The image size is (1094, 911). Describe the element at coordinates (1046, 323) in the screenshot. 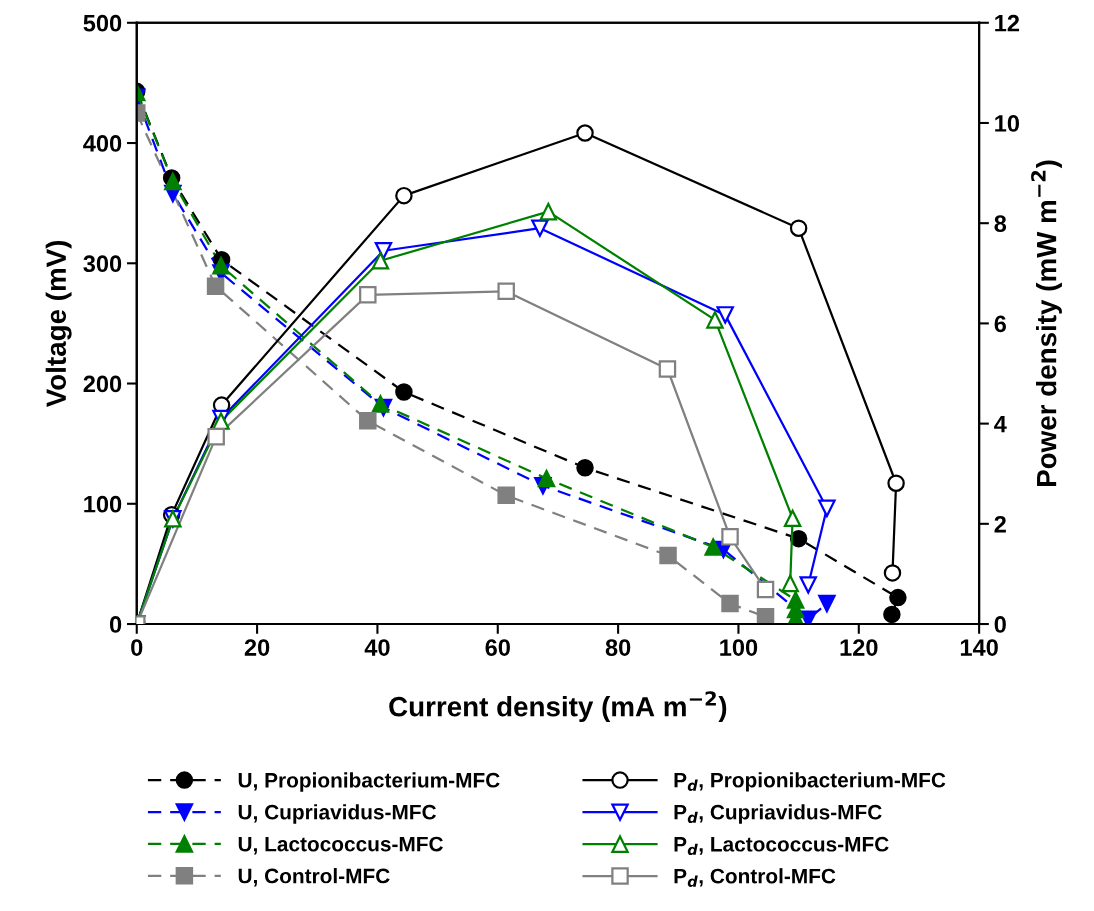

I see `y2-axis-title: Power density (mW m$^{−2}$)` at that location.